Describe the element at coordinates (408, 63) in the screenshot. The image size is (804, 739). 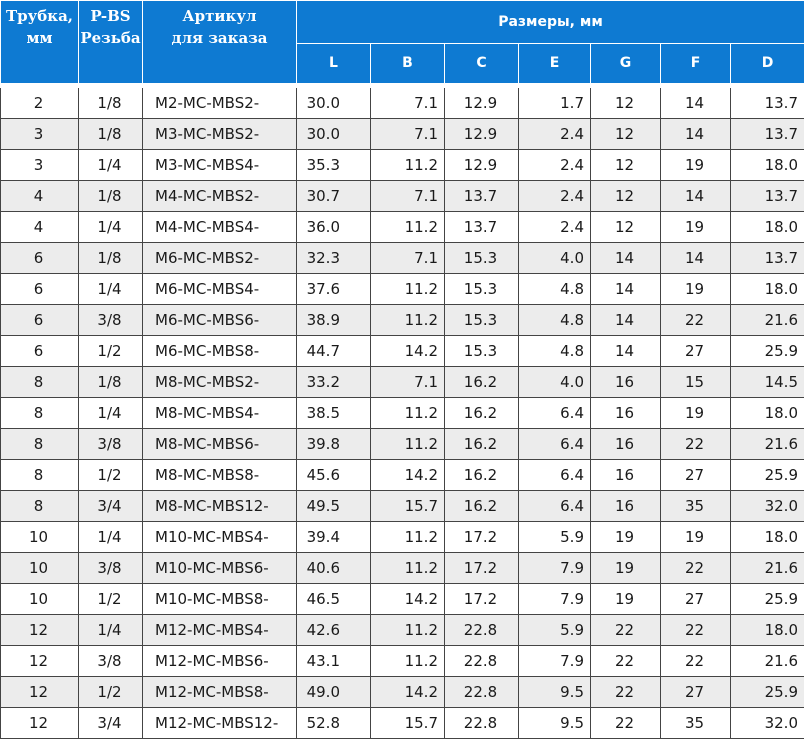
I see `dim-header-b: B` at that location.